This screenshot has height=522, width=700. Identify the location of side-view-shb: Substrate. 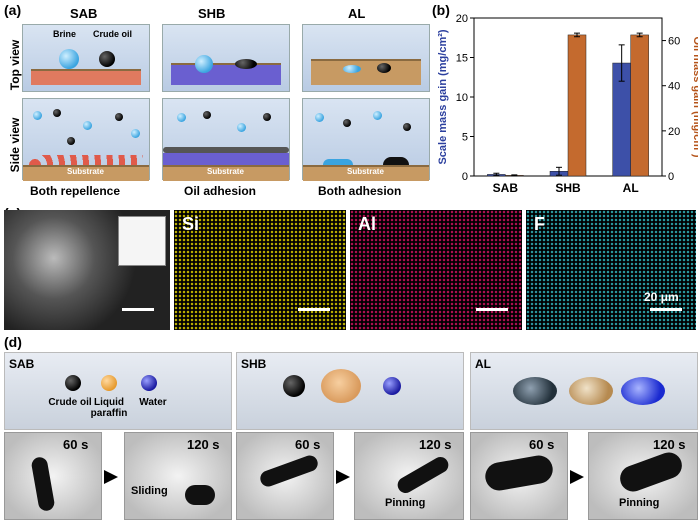
(226, 139).